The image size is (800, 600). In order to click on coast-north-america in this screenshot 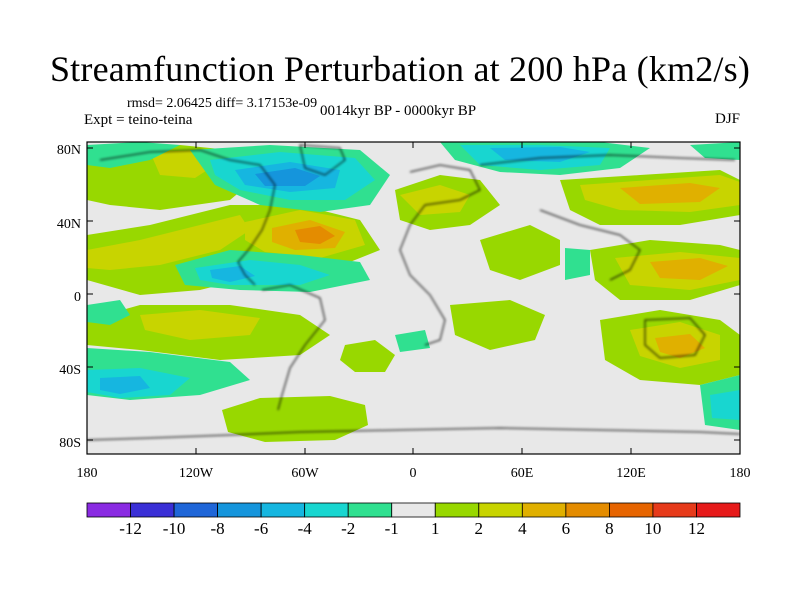, I will do `click(187, 217)`.